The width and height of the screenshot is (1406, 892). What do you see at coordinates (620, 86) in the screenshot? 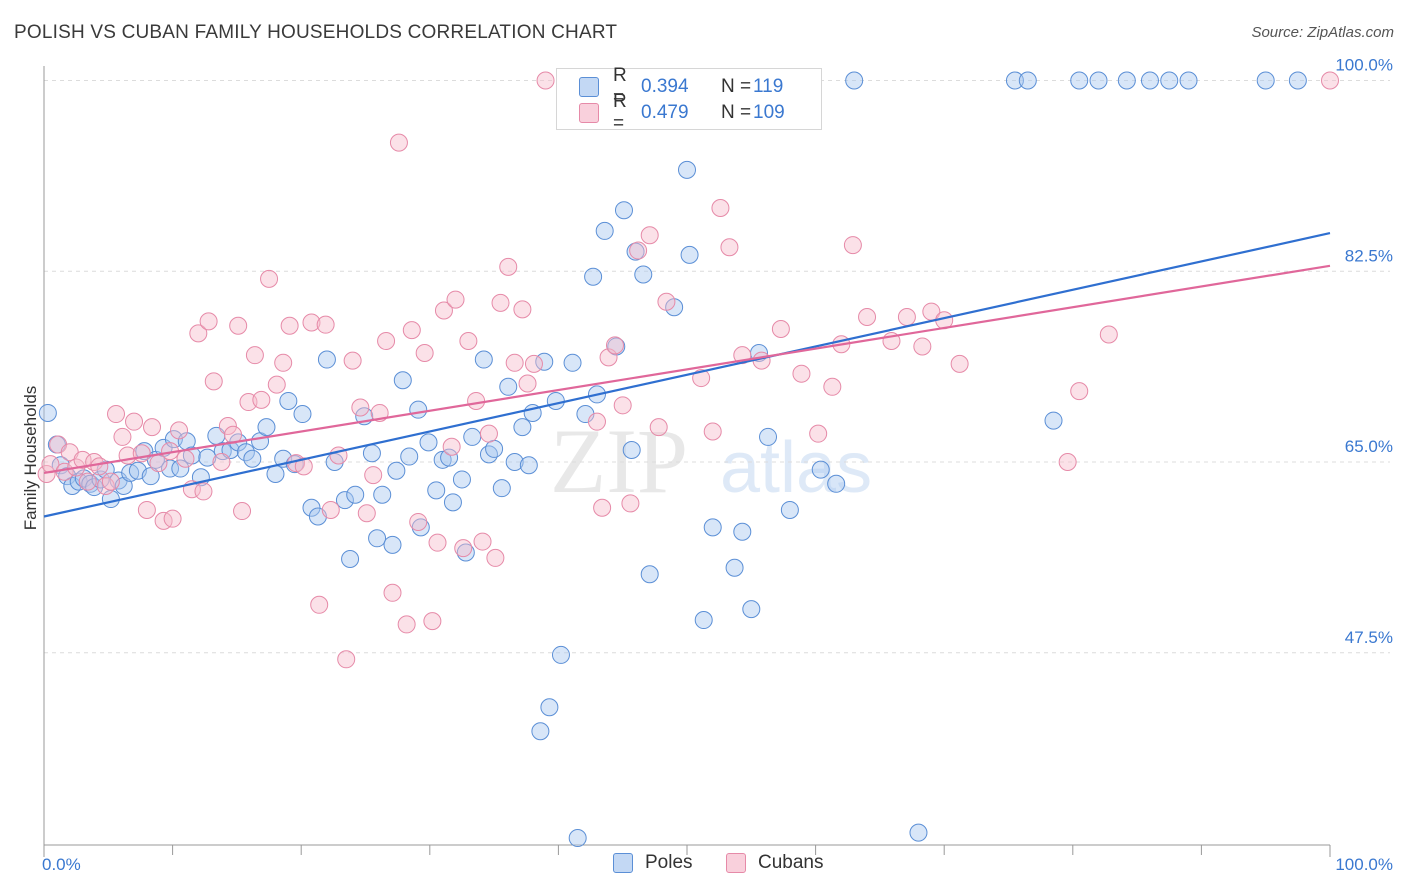
I see `legend-r-label: R =` at bounding box center [620, 86].